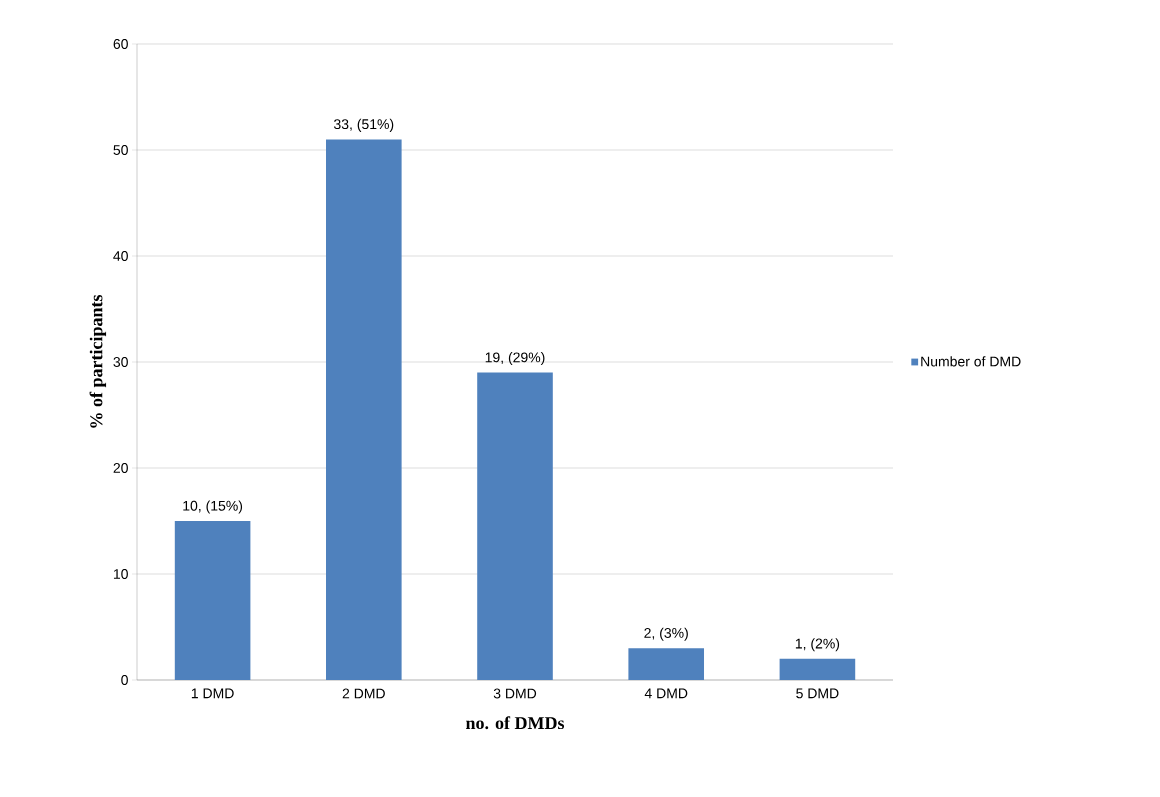 Image resolution: width=1160 pixels, height=797 pixels. I want to click on x-tick-label: 5 DMD, so click(817, 693).